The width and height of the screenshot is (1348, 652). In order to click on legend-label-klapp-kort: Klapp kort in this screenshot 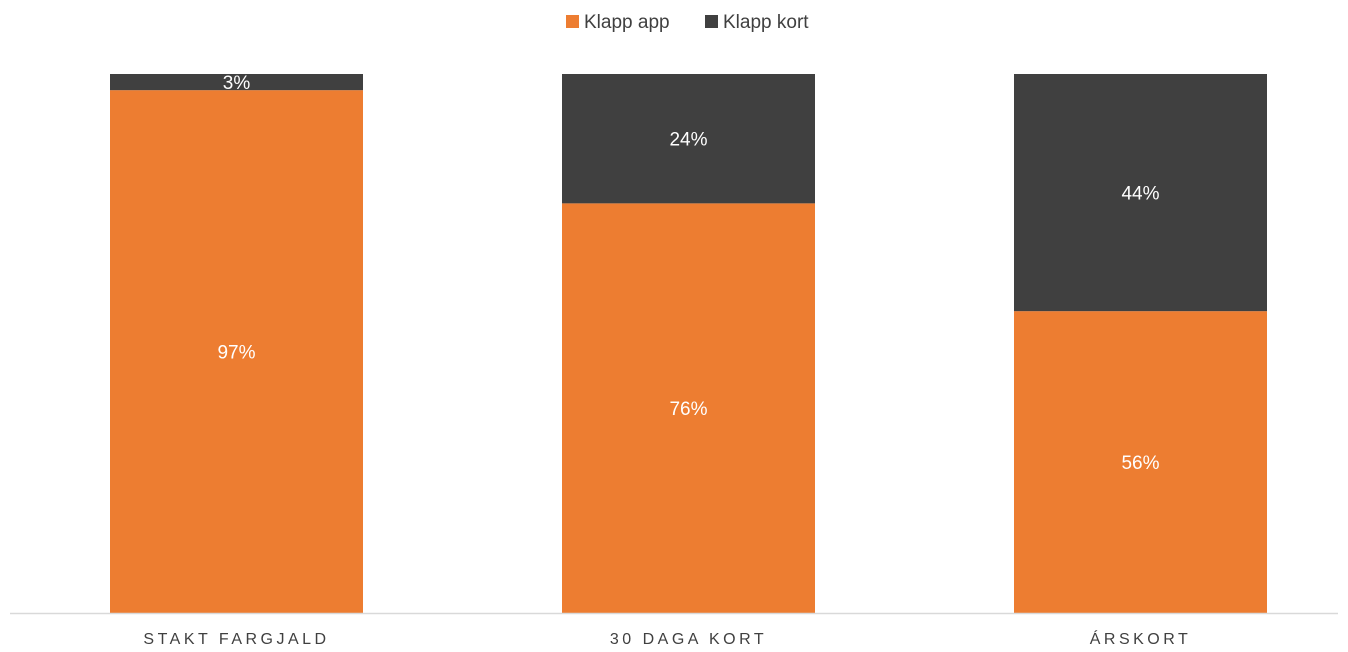, I will do `click(766, 22)`.